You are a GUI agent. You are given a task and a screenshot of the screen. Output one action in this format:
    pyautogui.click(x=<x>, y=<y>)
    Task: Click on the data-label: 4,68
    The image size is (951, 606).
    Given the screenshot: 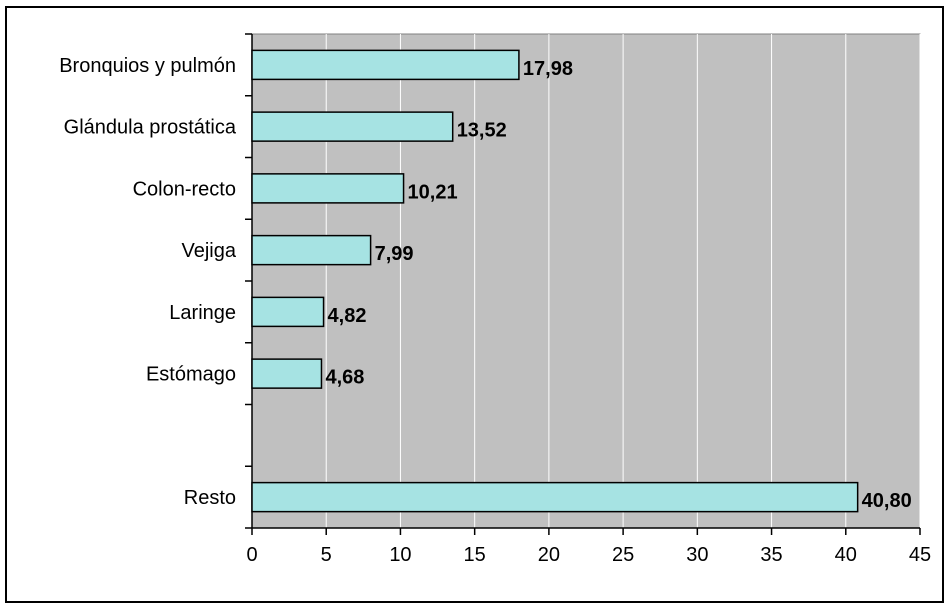 What is the action you would take?
    pyautogui.click(x=344, y=378)
    